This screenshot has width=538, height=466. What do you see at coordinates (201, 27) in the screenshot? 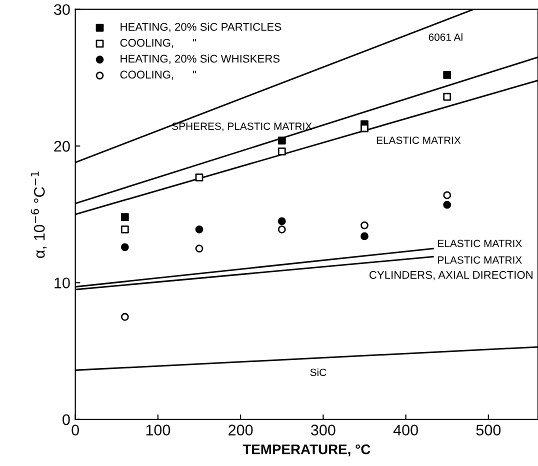
I see `legend-label: HEATING, 20% SiC PARTICLES` at bounding box center [201, 27].